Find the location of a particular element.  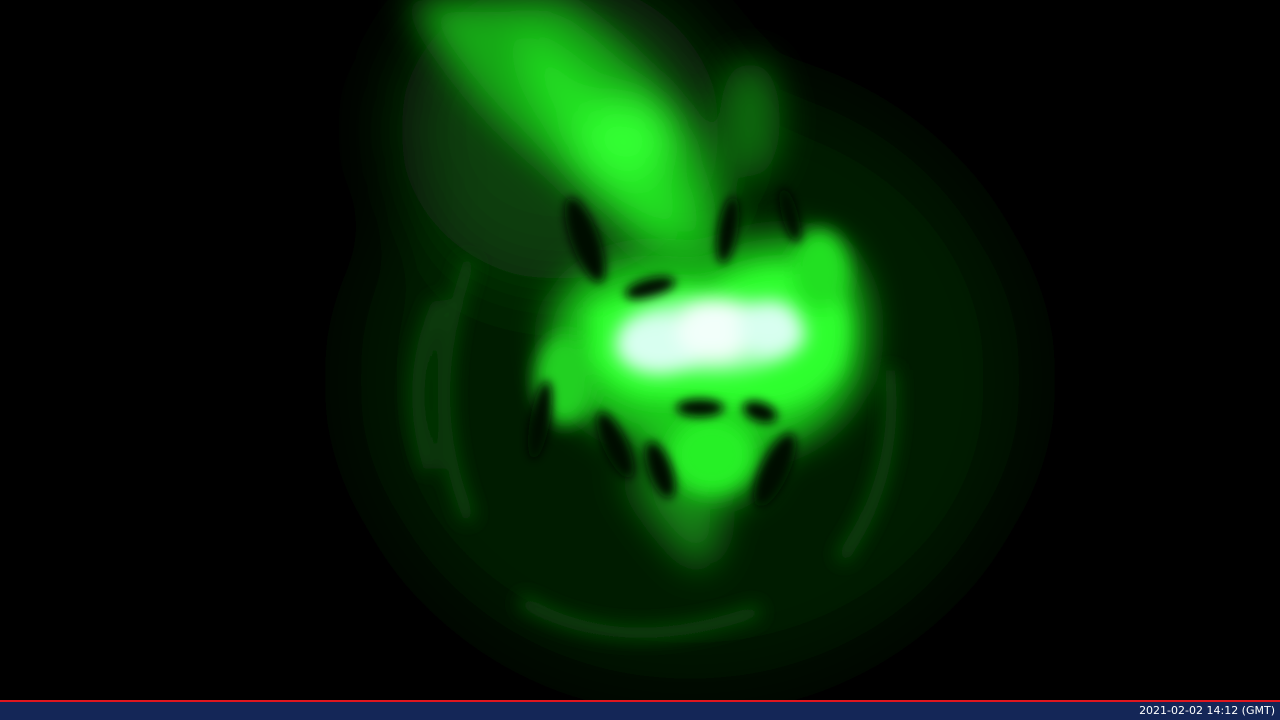

status-divider-line is located at coordinates (640, 701).